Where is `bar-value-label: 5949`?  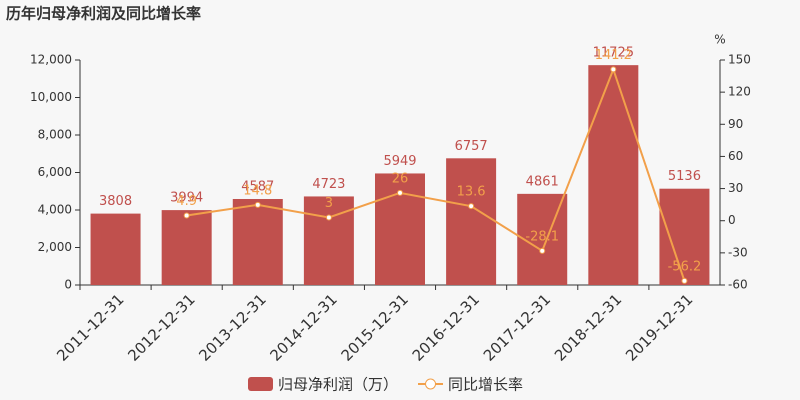 bar-value-label: 5949 is located at coordinates (399, 161).